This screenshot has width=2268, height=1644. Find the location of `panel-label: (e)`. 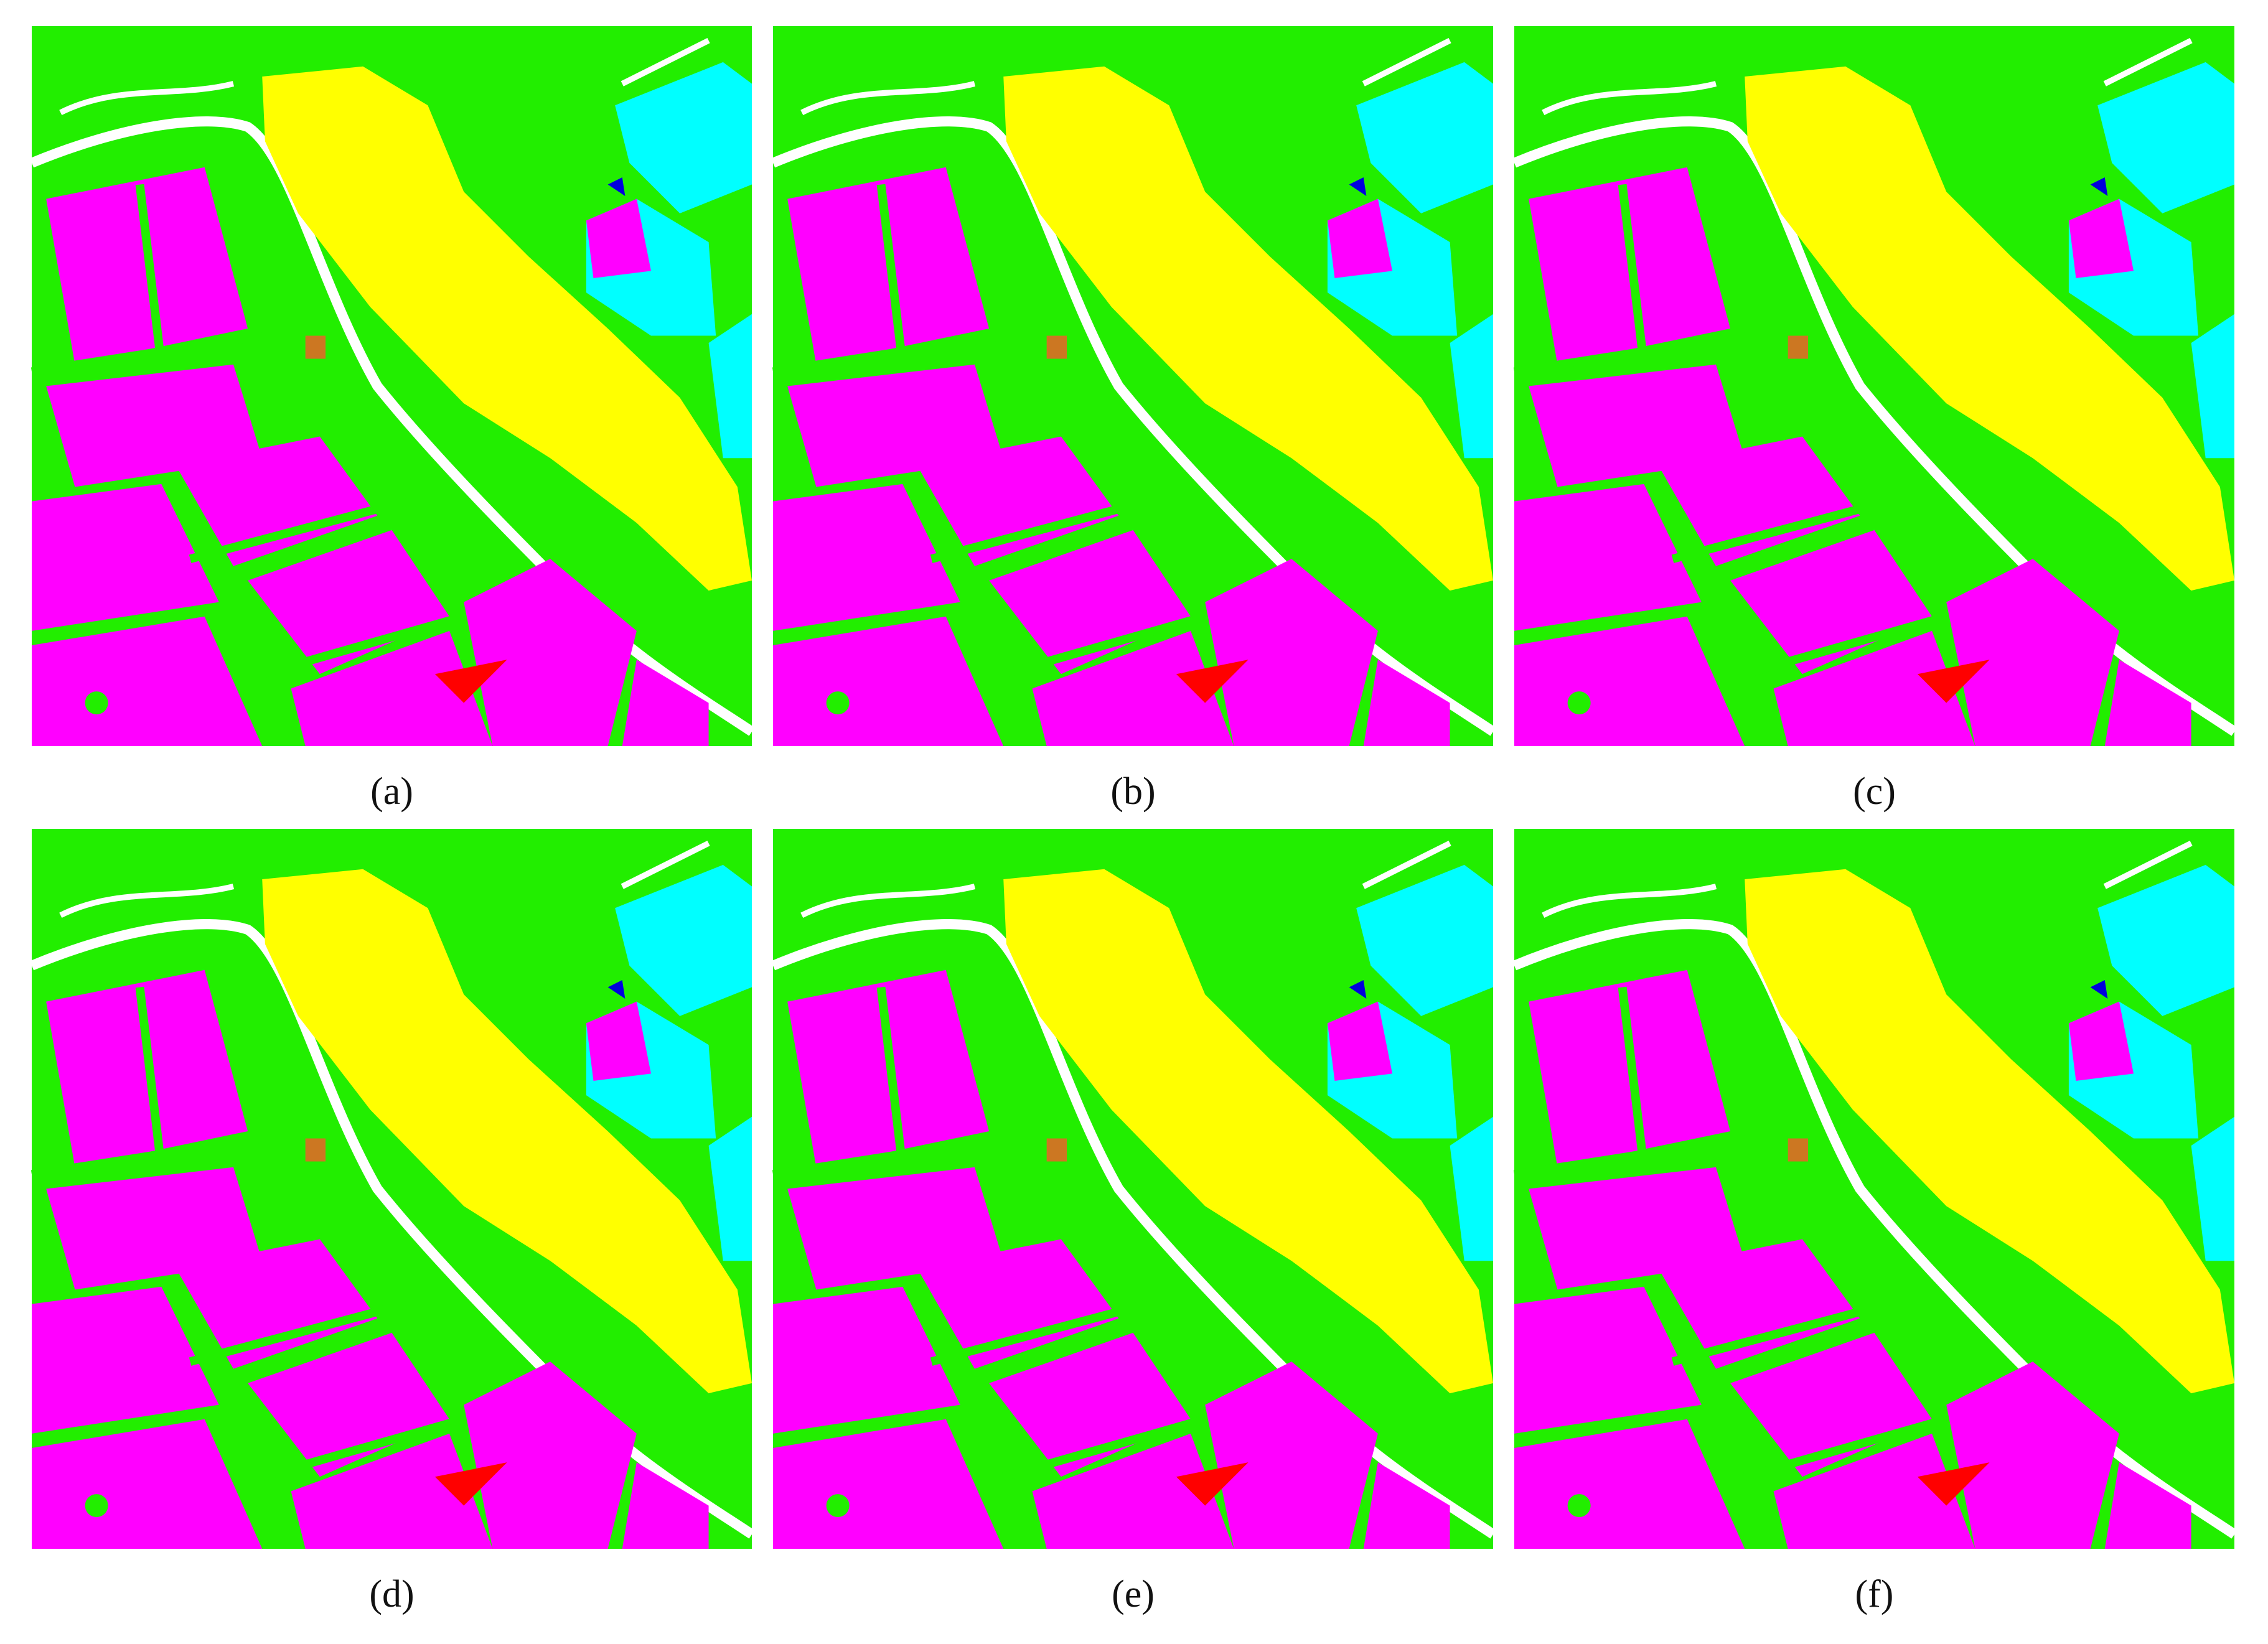

panel-label: (e) is located at coordinates (1133, 1594).